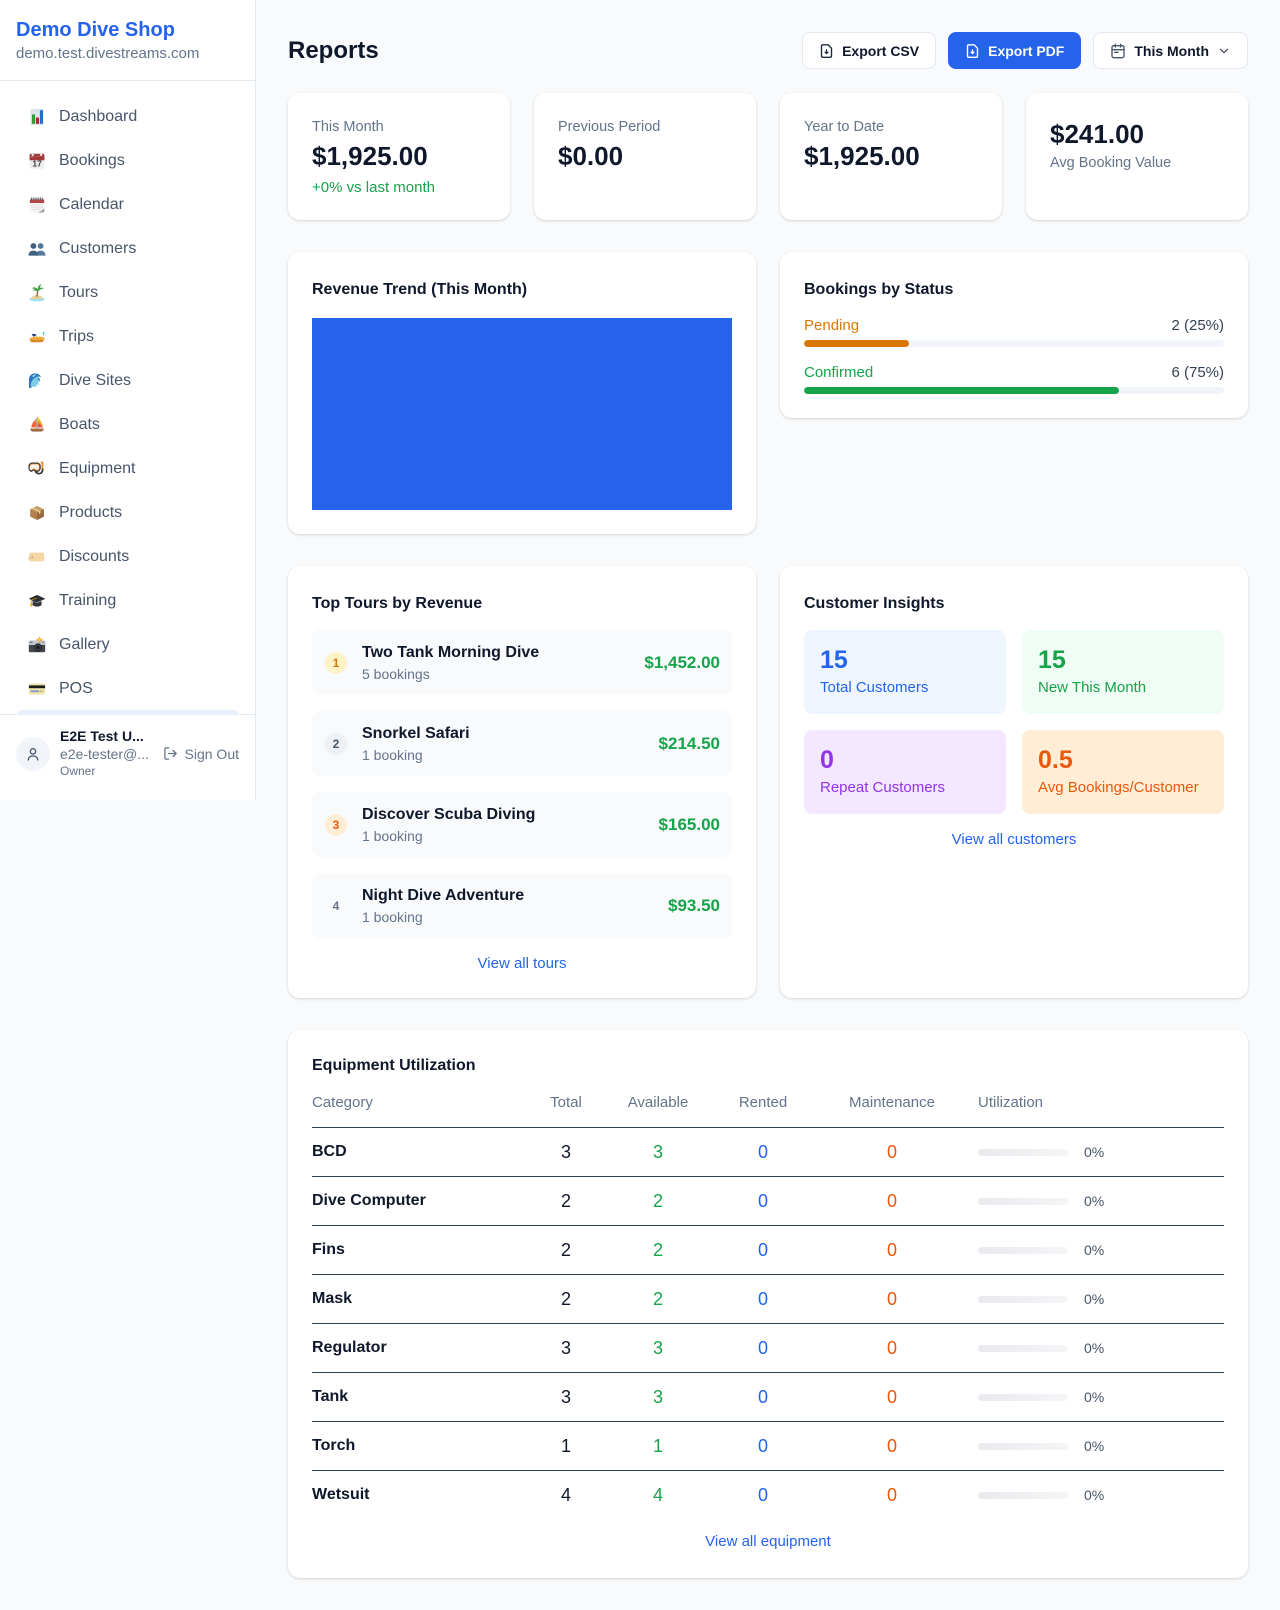 This screenshot has height=1610, width=1280. I want to click on svg-text: 17, so click(37, 164).